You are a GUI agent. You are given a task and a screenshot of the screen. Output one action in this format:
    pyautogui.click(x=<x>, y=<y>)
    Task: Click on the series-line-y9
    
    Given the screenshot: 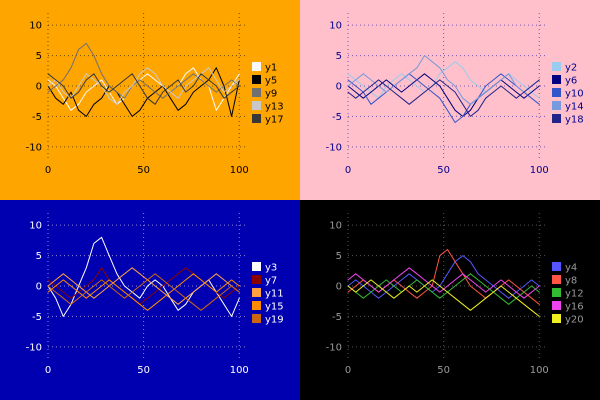 What is the action you would take?
    pyautogui.click(x=143, y=70)
    